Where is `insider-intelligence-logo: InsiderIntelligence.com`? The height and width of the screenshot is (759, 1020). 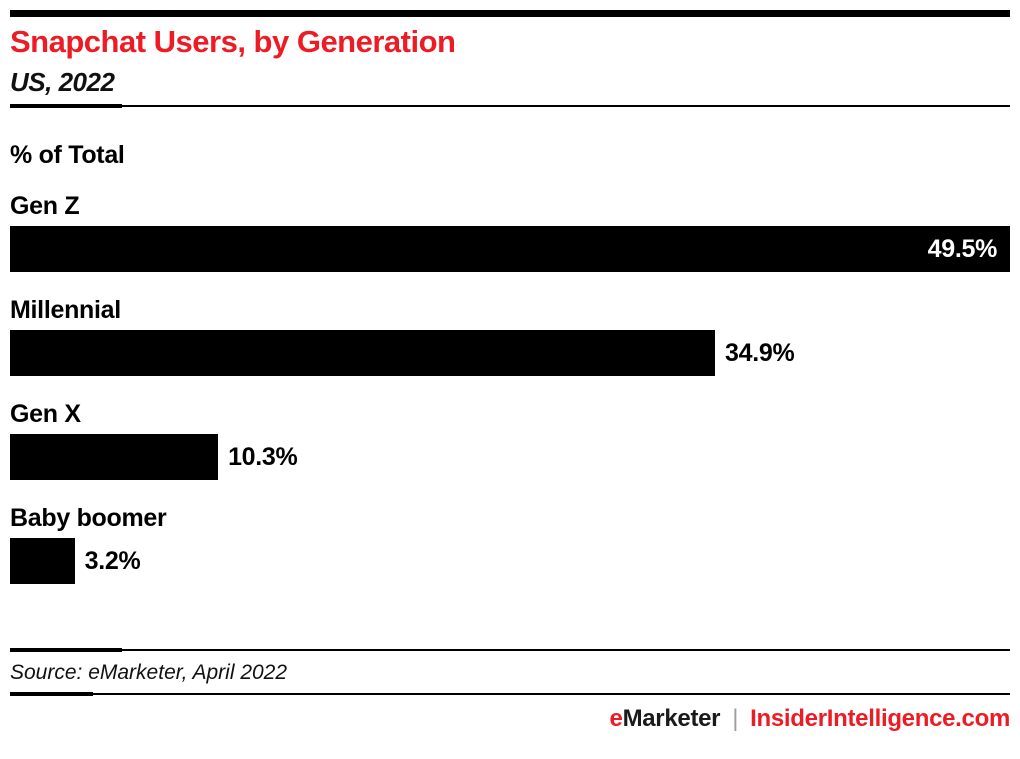
insider-intelligence-logo: InsiderIntelligence.com is located at coordinates (880, 718).